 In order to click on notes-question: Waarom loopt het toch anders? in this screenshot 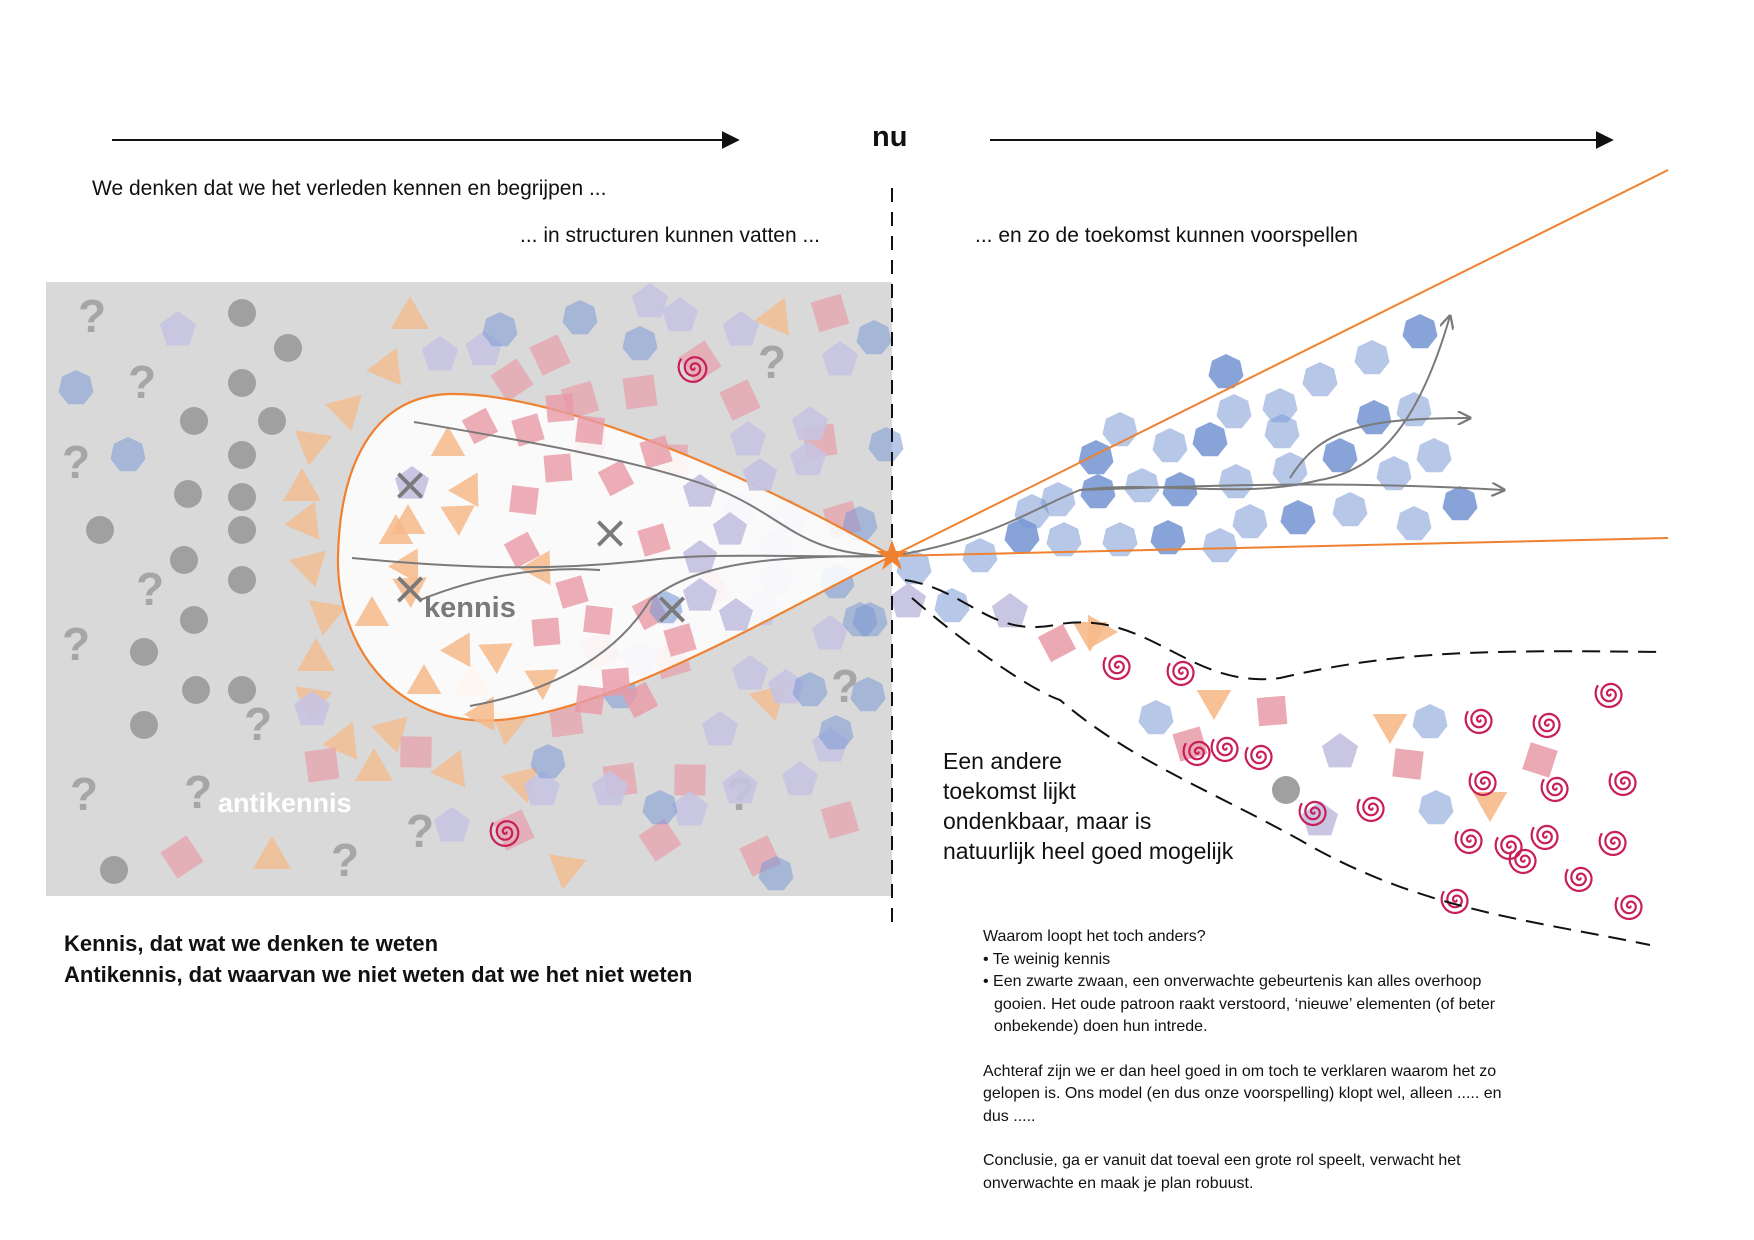, I will do `click(1094, 936)`.